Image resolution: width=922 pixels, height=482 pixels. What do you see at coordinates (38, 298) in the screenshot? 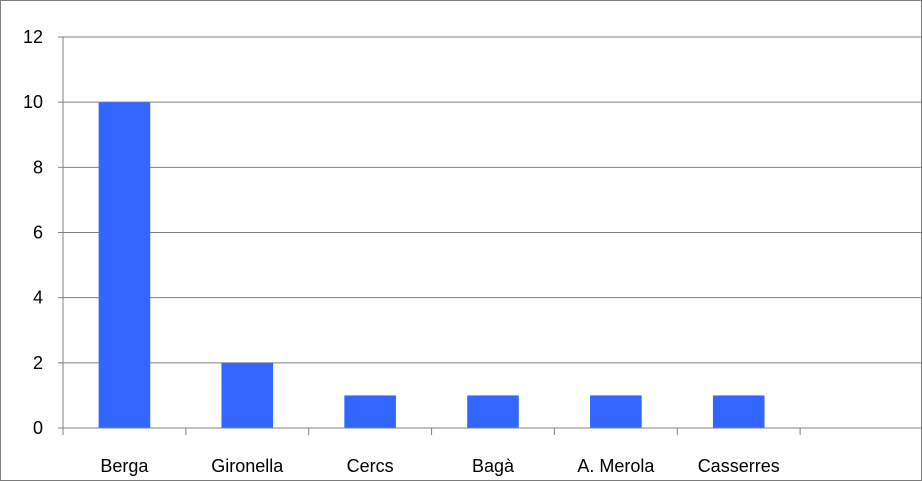
I see `y-tick-label: 4` at bounding box center [38, 298].